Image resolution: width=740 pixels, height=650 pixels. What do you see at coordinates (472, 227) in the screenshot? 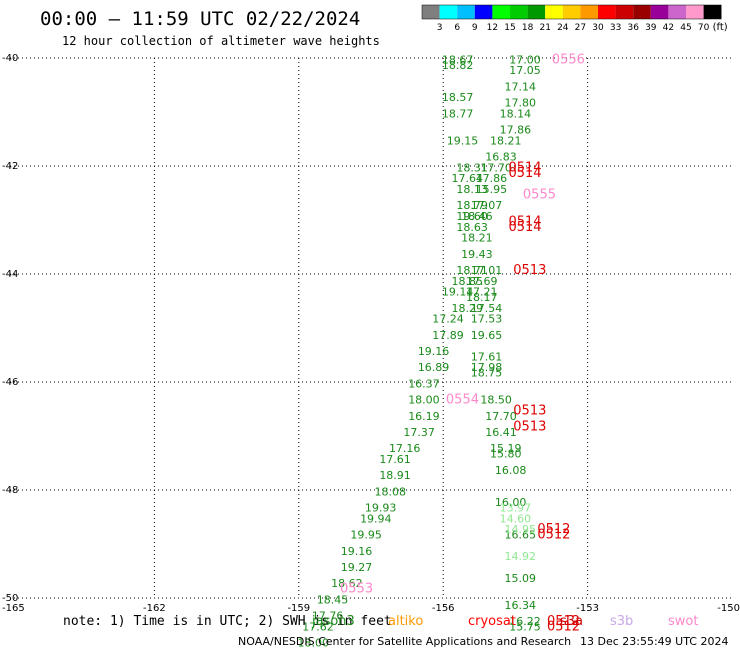
I see `swh-label: 18.63` at bounding box center [472, 227].